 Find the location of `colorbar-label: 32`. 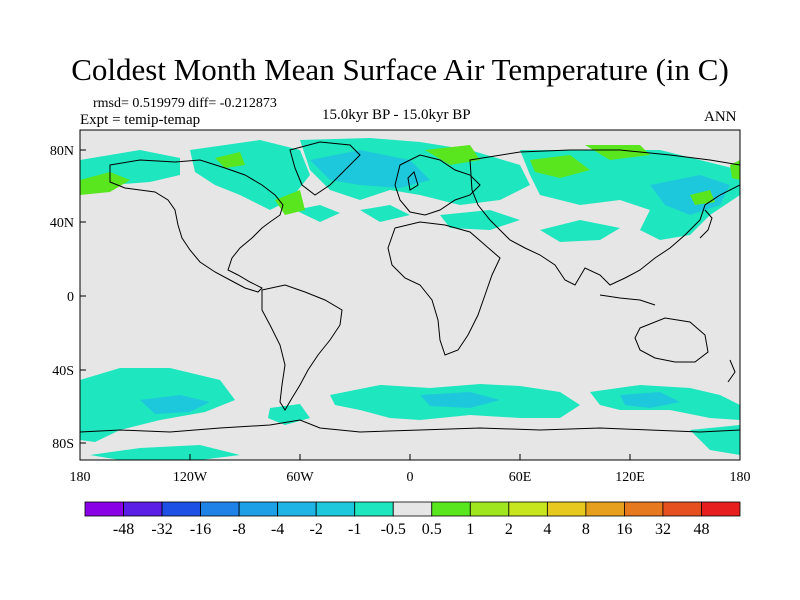

colorbar-label: 32 is located at coordinates (663, 529).